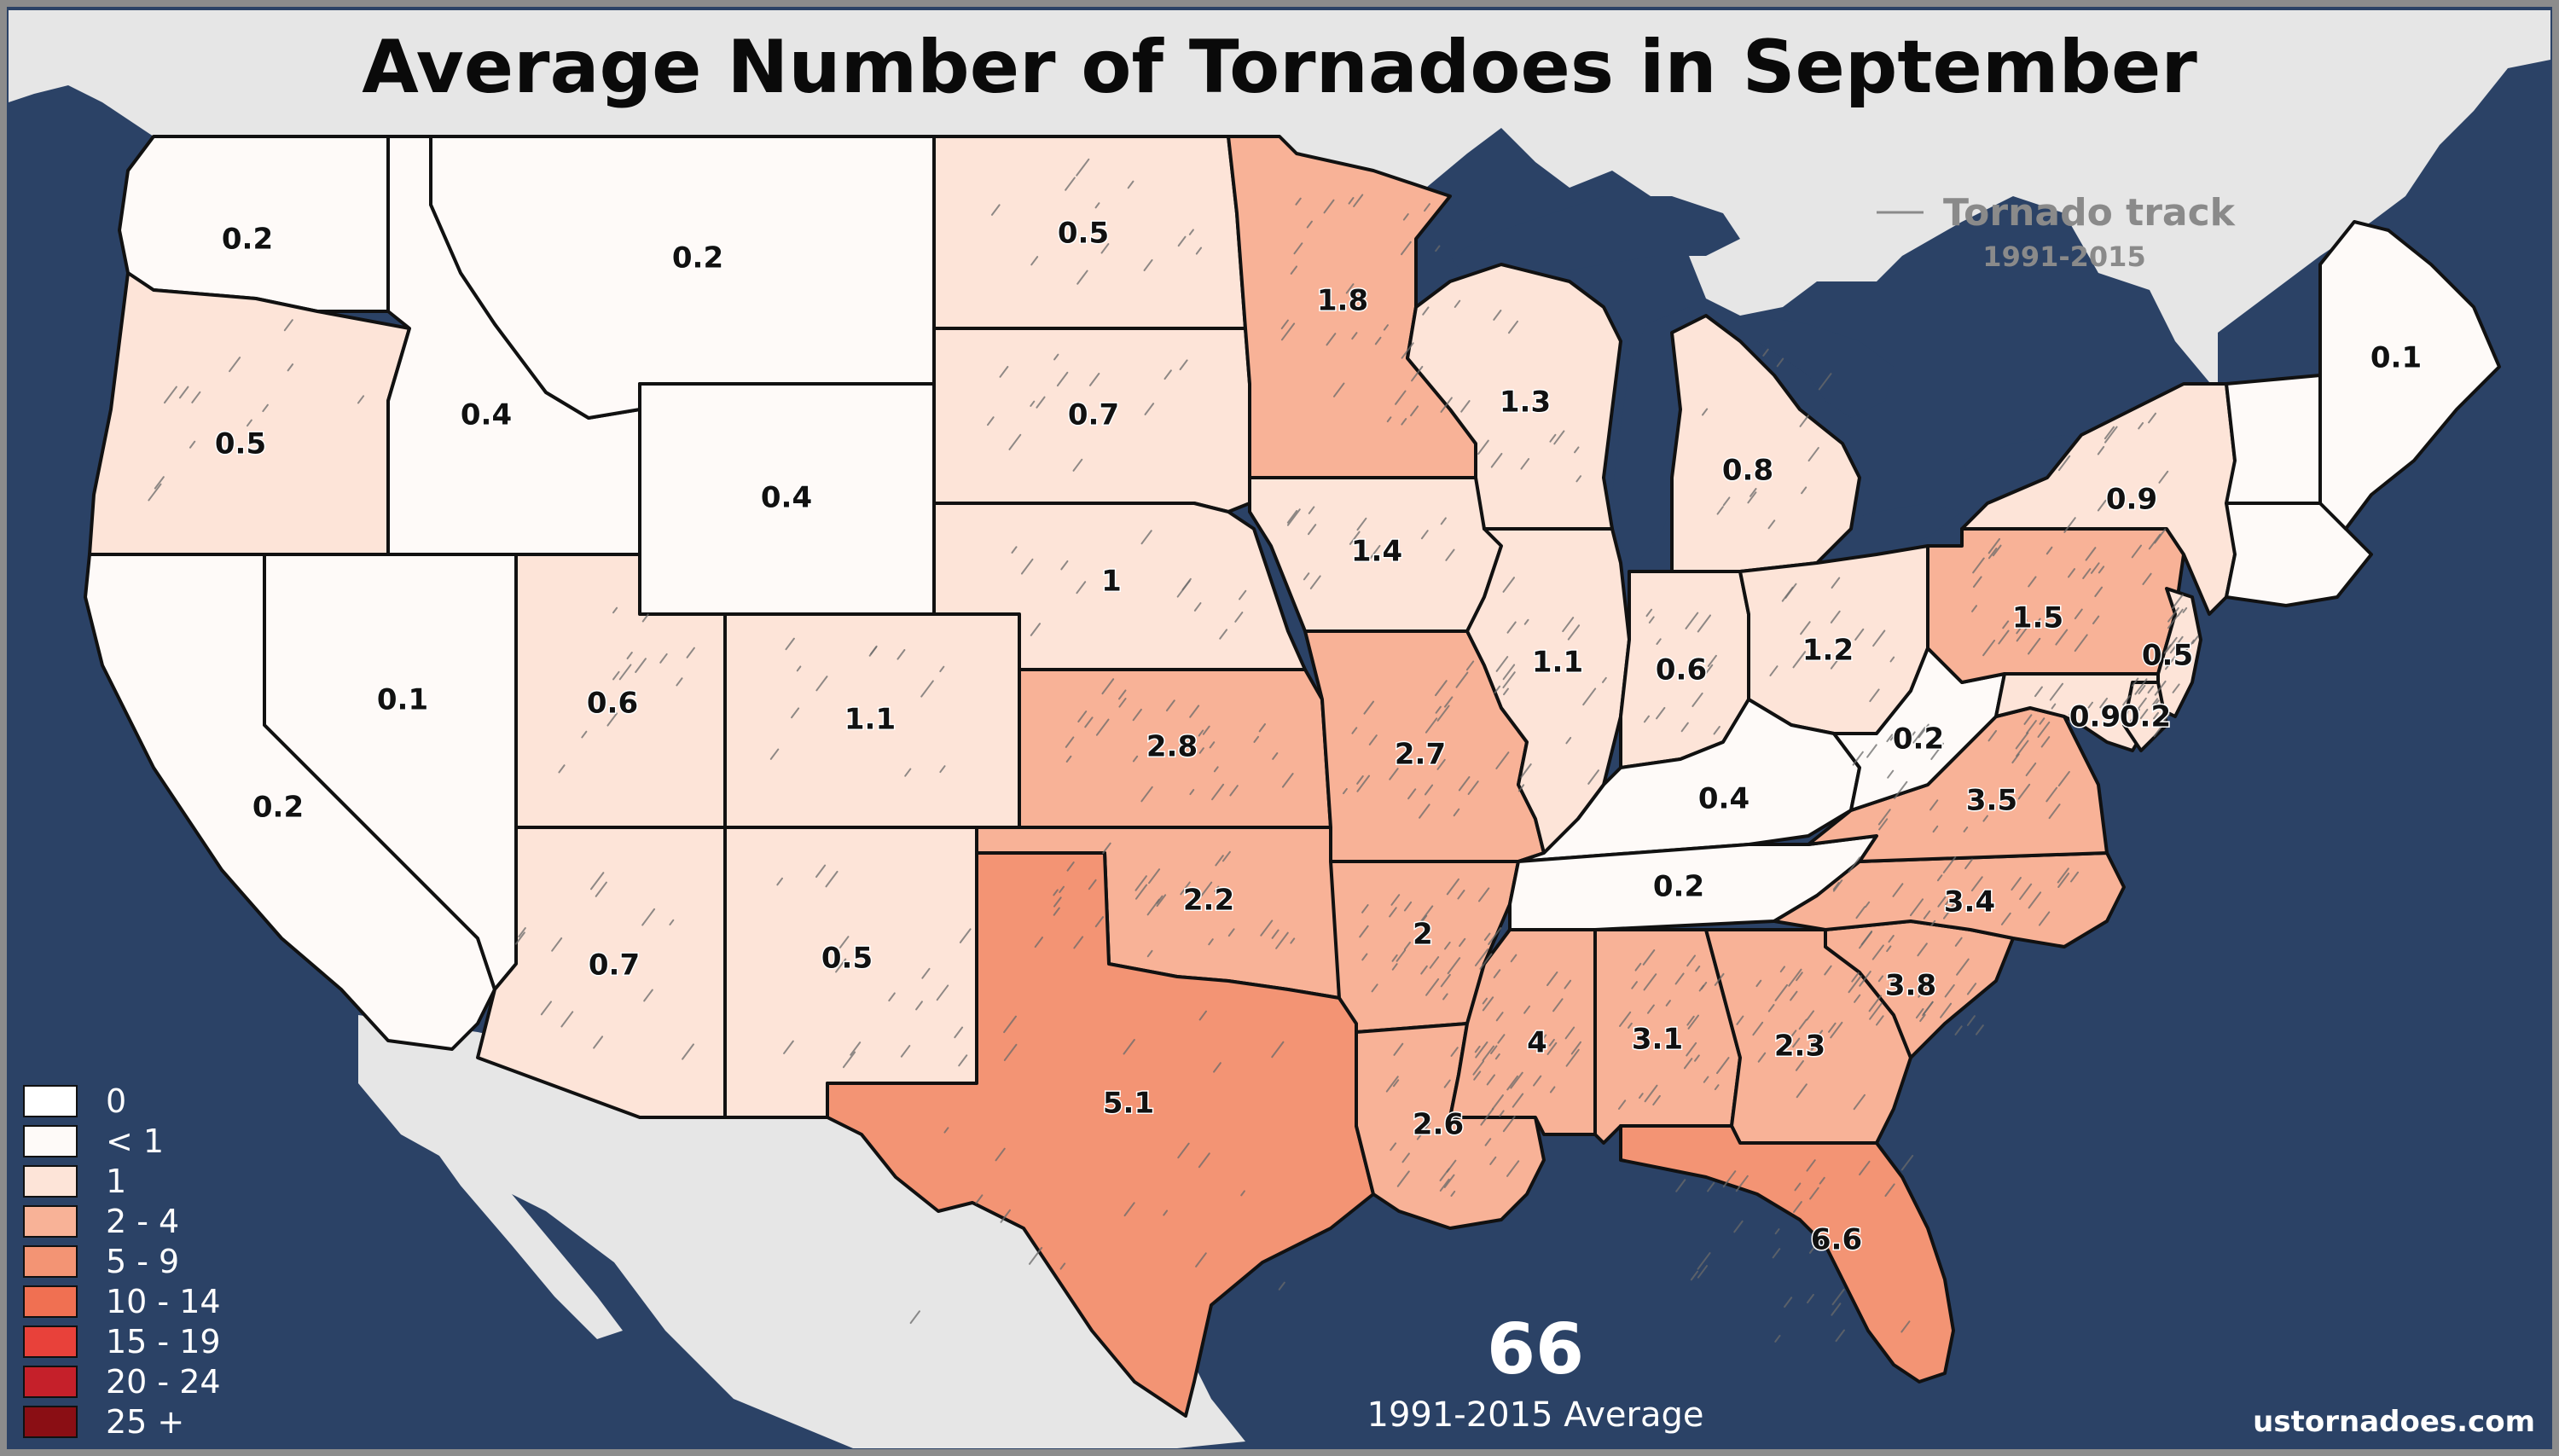  I want to click on label-SC: 3.8, so click(1911, 986).